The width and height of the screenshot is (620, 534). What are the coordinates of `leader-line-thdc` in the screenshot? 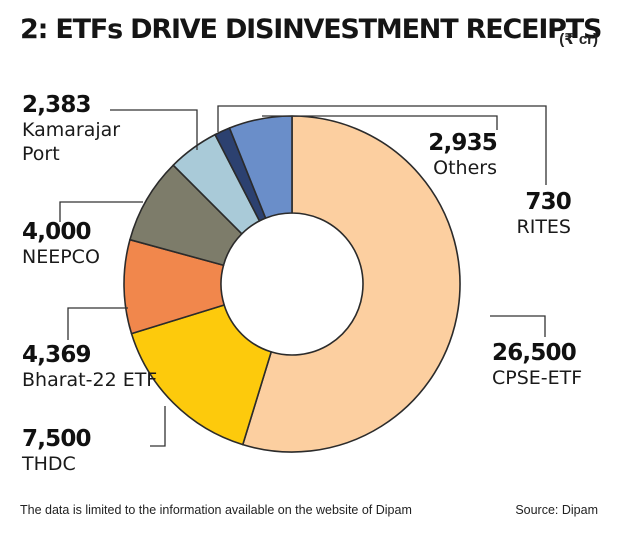 It's located at (158, 426).